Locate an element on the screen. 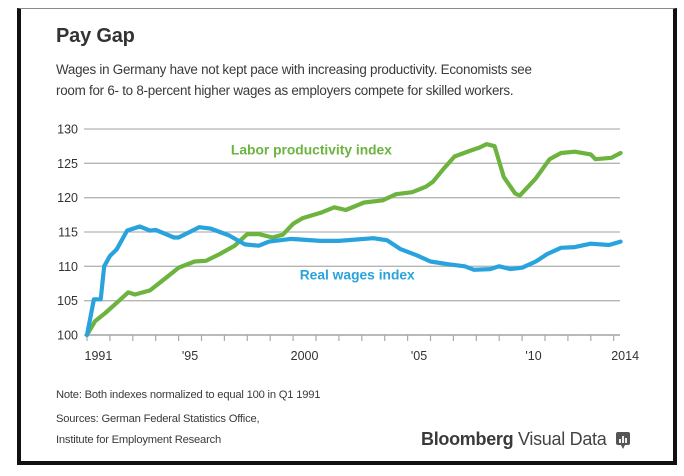  bar-chart-bubble-icon is located at coordinates (623, 440).